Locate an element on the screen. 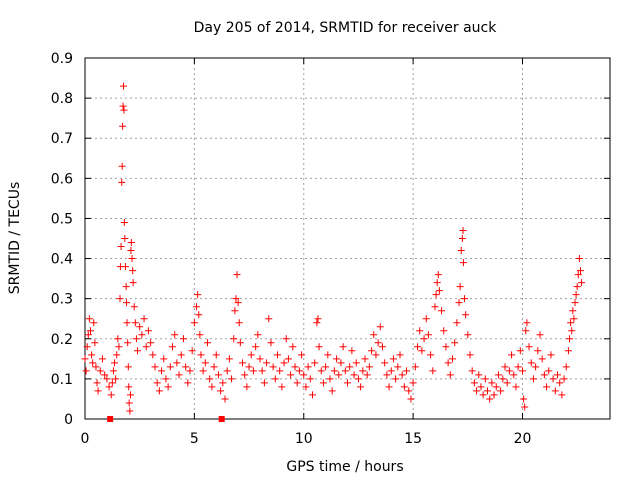  x-tick-label: 10 is located at coordinates (304, 439).